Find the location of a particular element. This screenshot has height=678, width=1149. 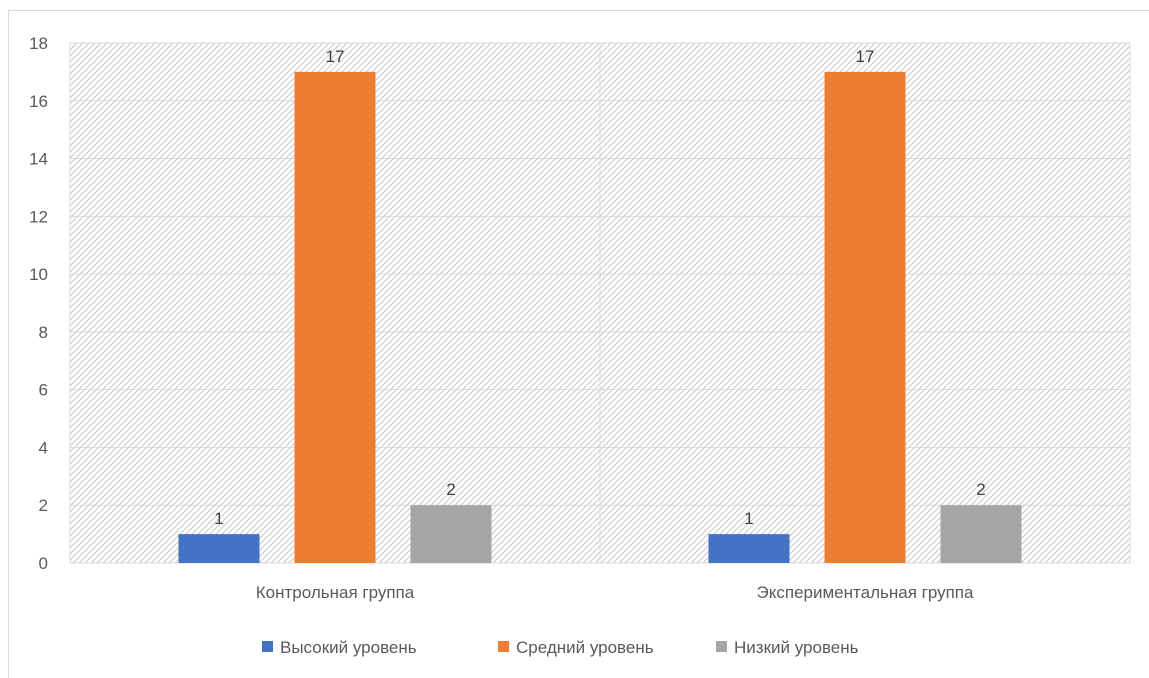

legend-label-1: Средний уровень is located at coordinates (585, 647).